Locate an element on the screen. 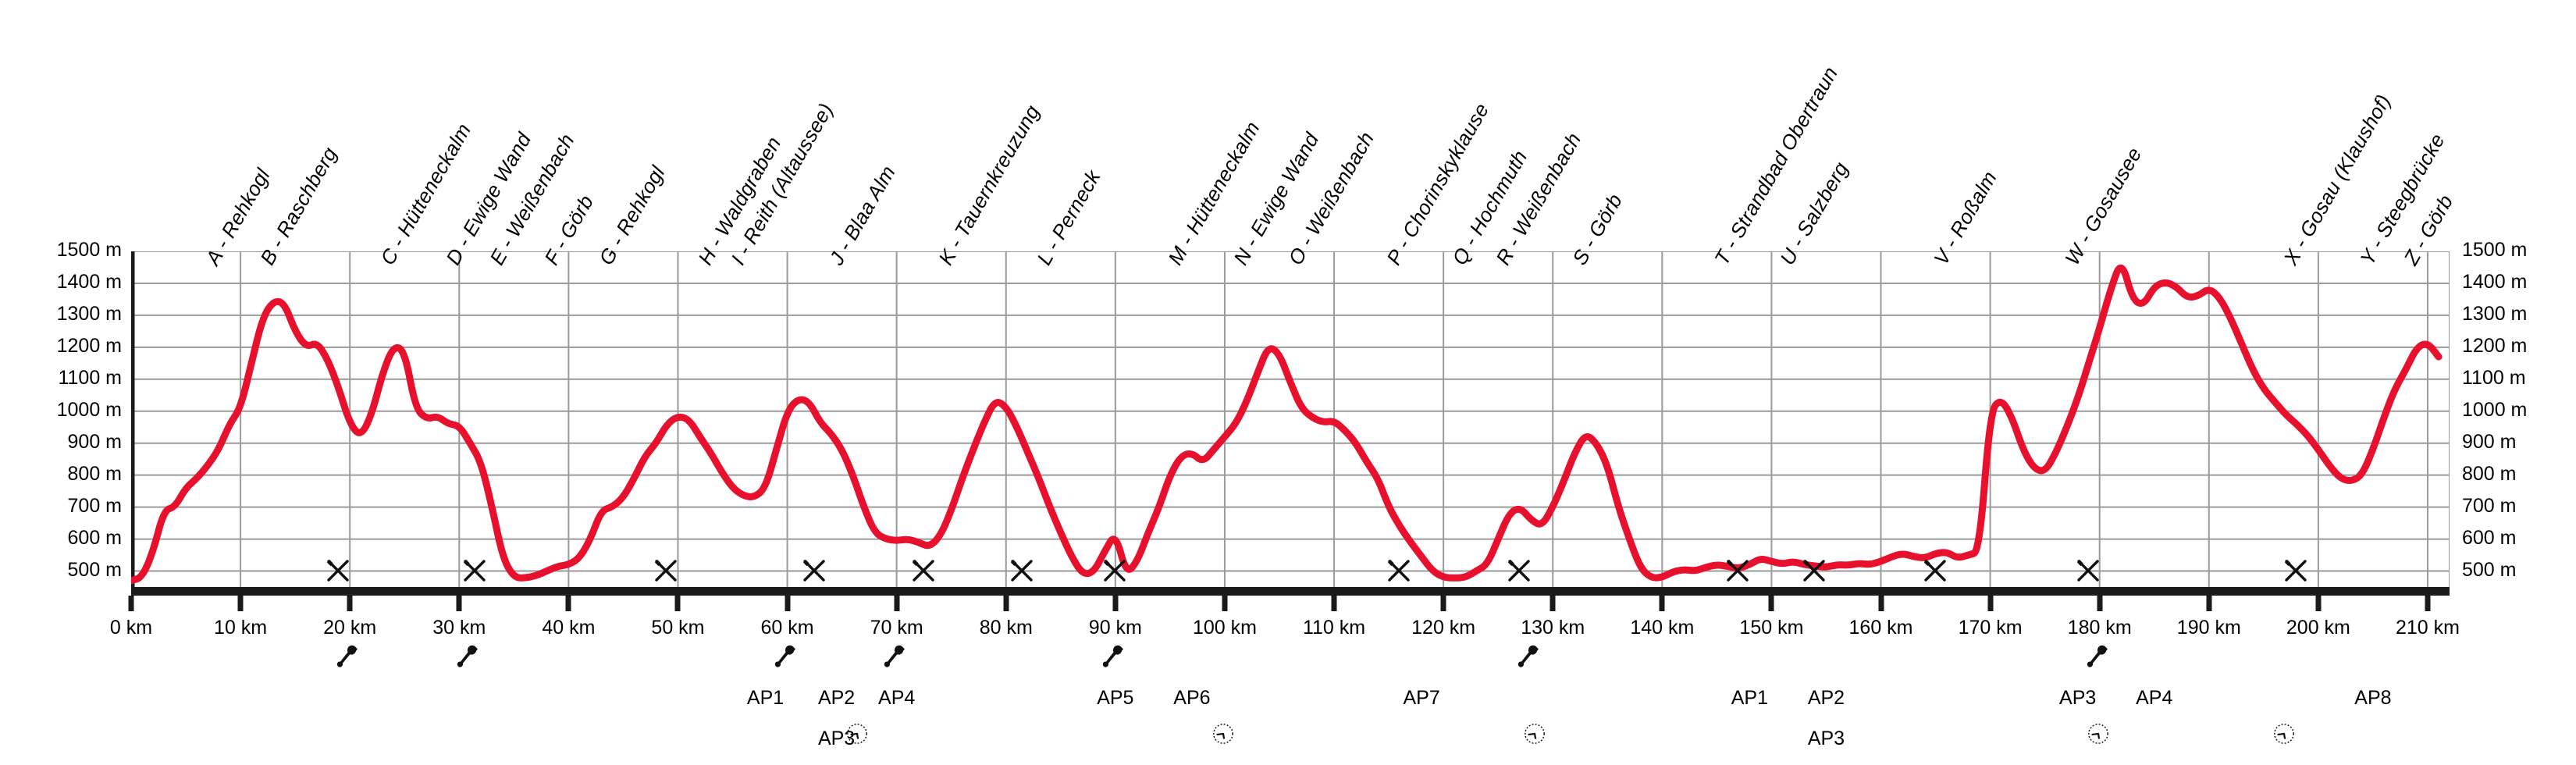 Image resolution: width=2576 pixels, height=765 pixels. x-tick-label: 140 km is located at coordinates (1662, 628).